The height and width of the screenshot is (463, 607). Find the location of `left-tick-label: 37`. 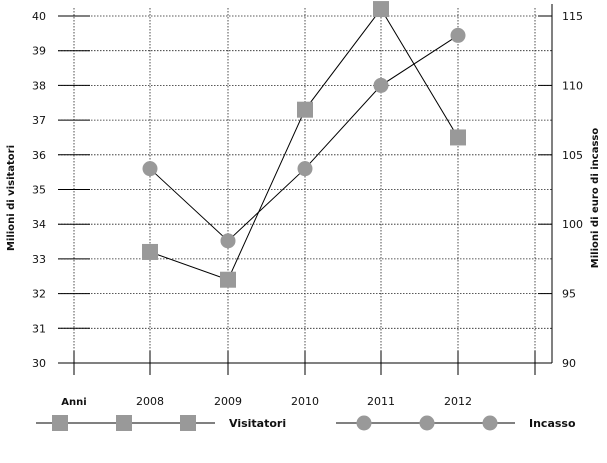

left-tick-label: 37 is located at coordinates (39, 120).